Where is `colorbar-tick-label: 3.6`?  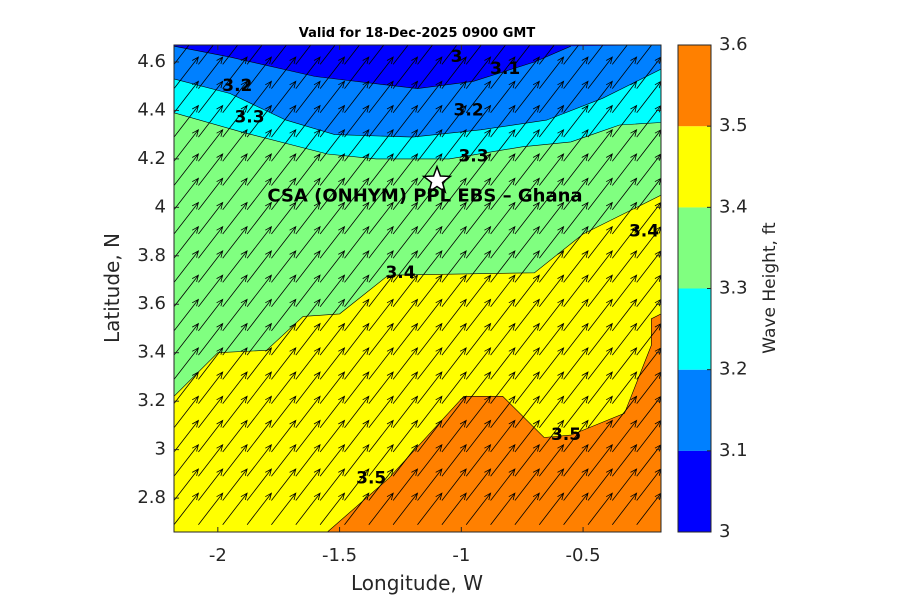
colorbar-tick-label: 3.6 is located at coordinates (733, 44).